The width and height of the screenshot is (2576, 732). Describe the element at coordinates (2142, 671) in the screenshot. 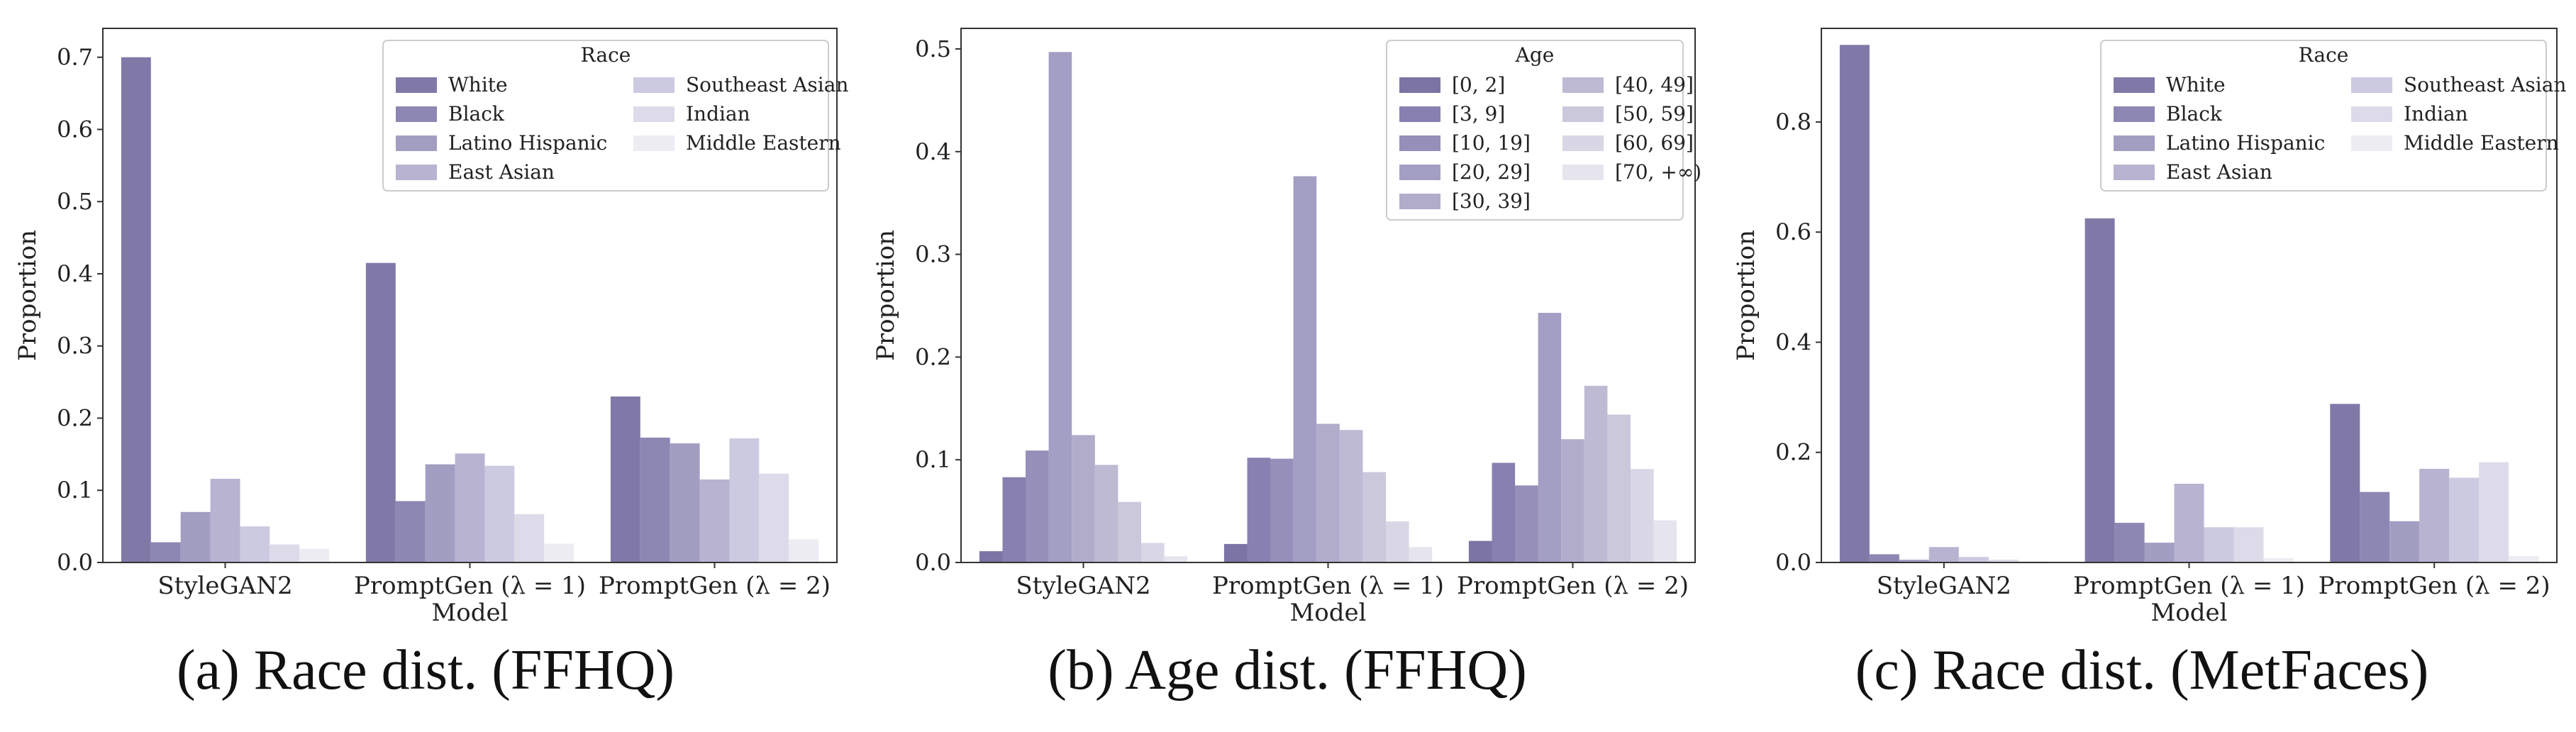

I see `caption-c: (c) Race dist. (MetFaces)` at that location.